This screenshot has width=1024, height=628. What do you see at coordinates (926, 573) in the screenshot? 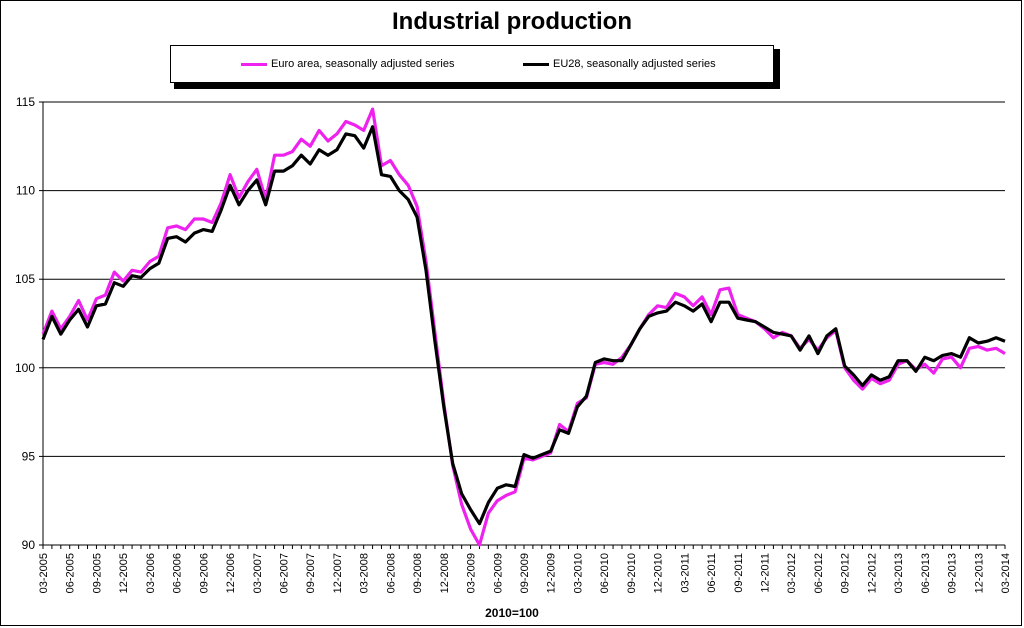
I see `x-tick-label: 06-2013` at bounding box center [926, 573].